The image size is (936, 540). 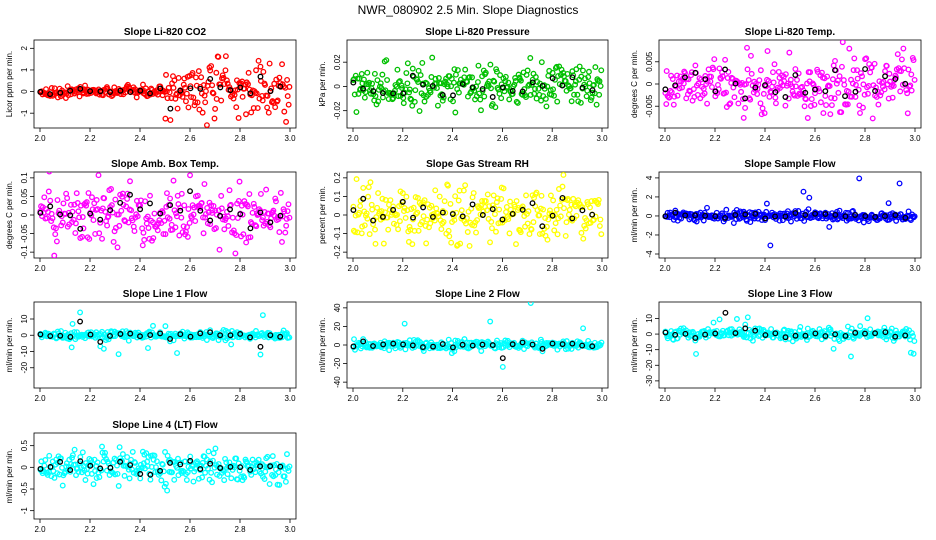 What do you see at coordinates (649, 317) in the screenshot?
I see `y-tick-label: 10` at bounding box center [649, 317].